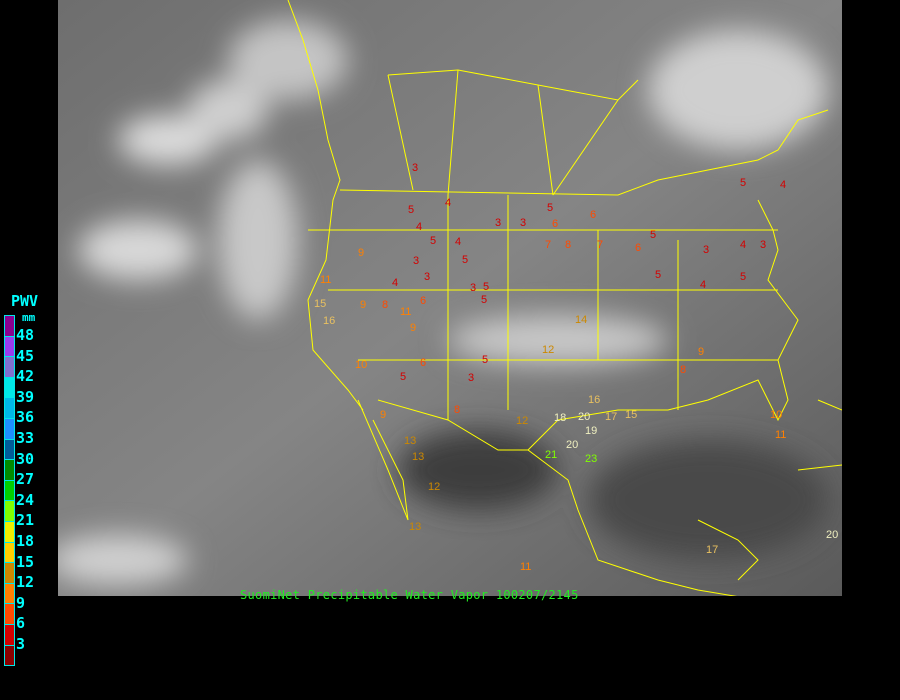 This screenshot has height=700, width=900. I want to click on legend-label: 9, so click(21, 602).